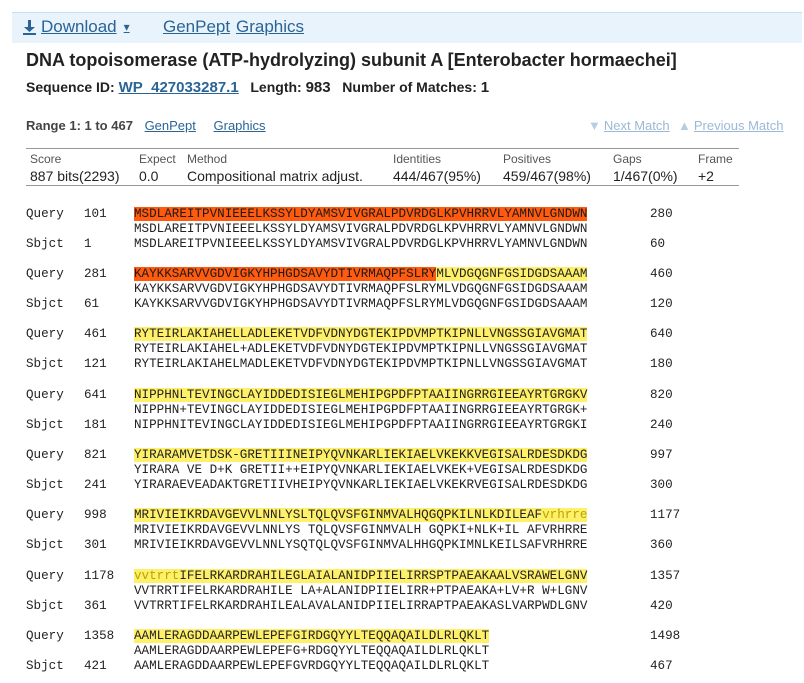  I want to click on subject-start: 361, so click(95, 606).